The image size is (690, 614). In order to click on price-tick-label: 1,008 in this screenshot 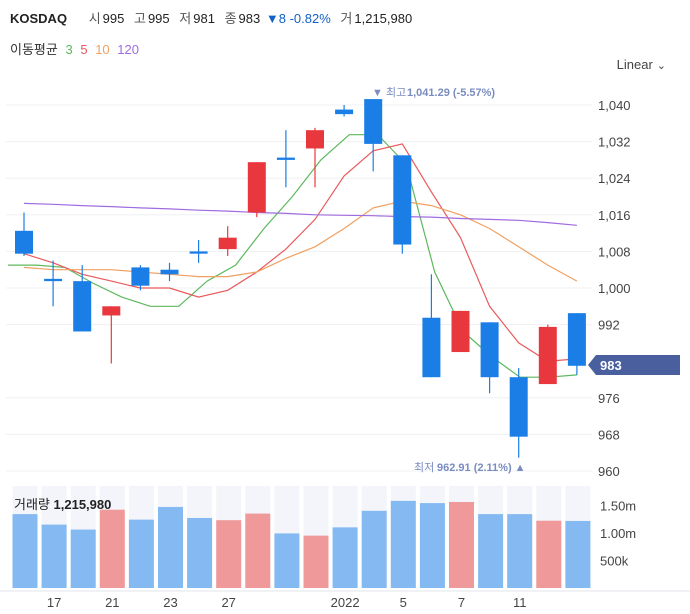, I will do `click(614, 251)`.